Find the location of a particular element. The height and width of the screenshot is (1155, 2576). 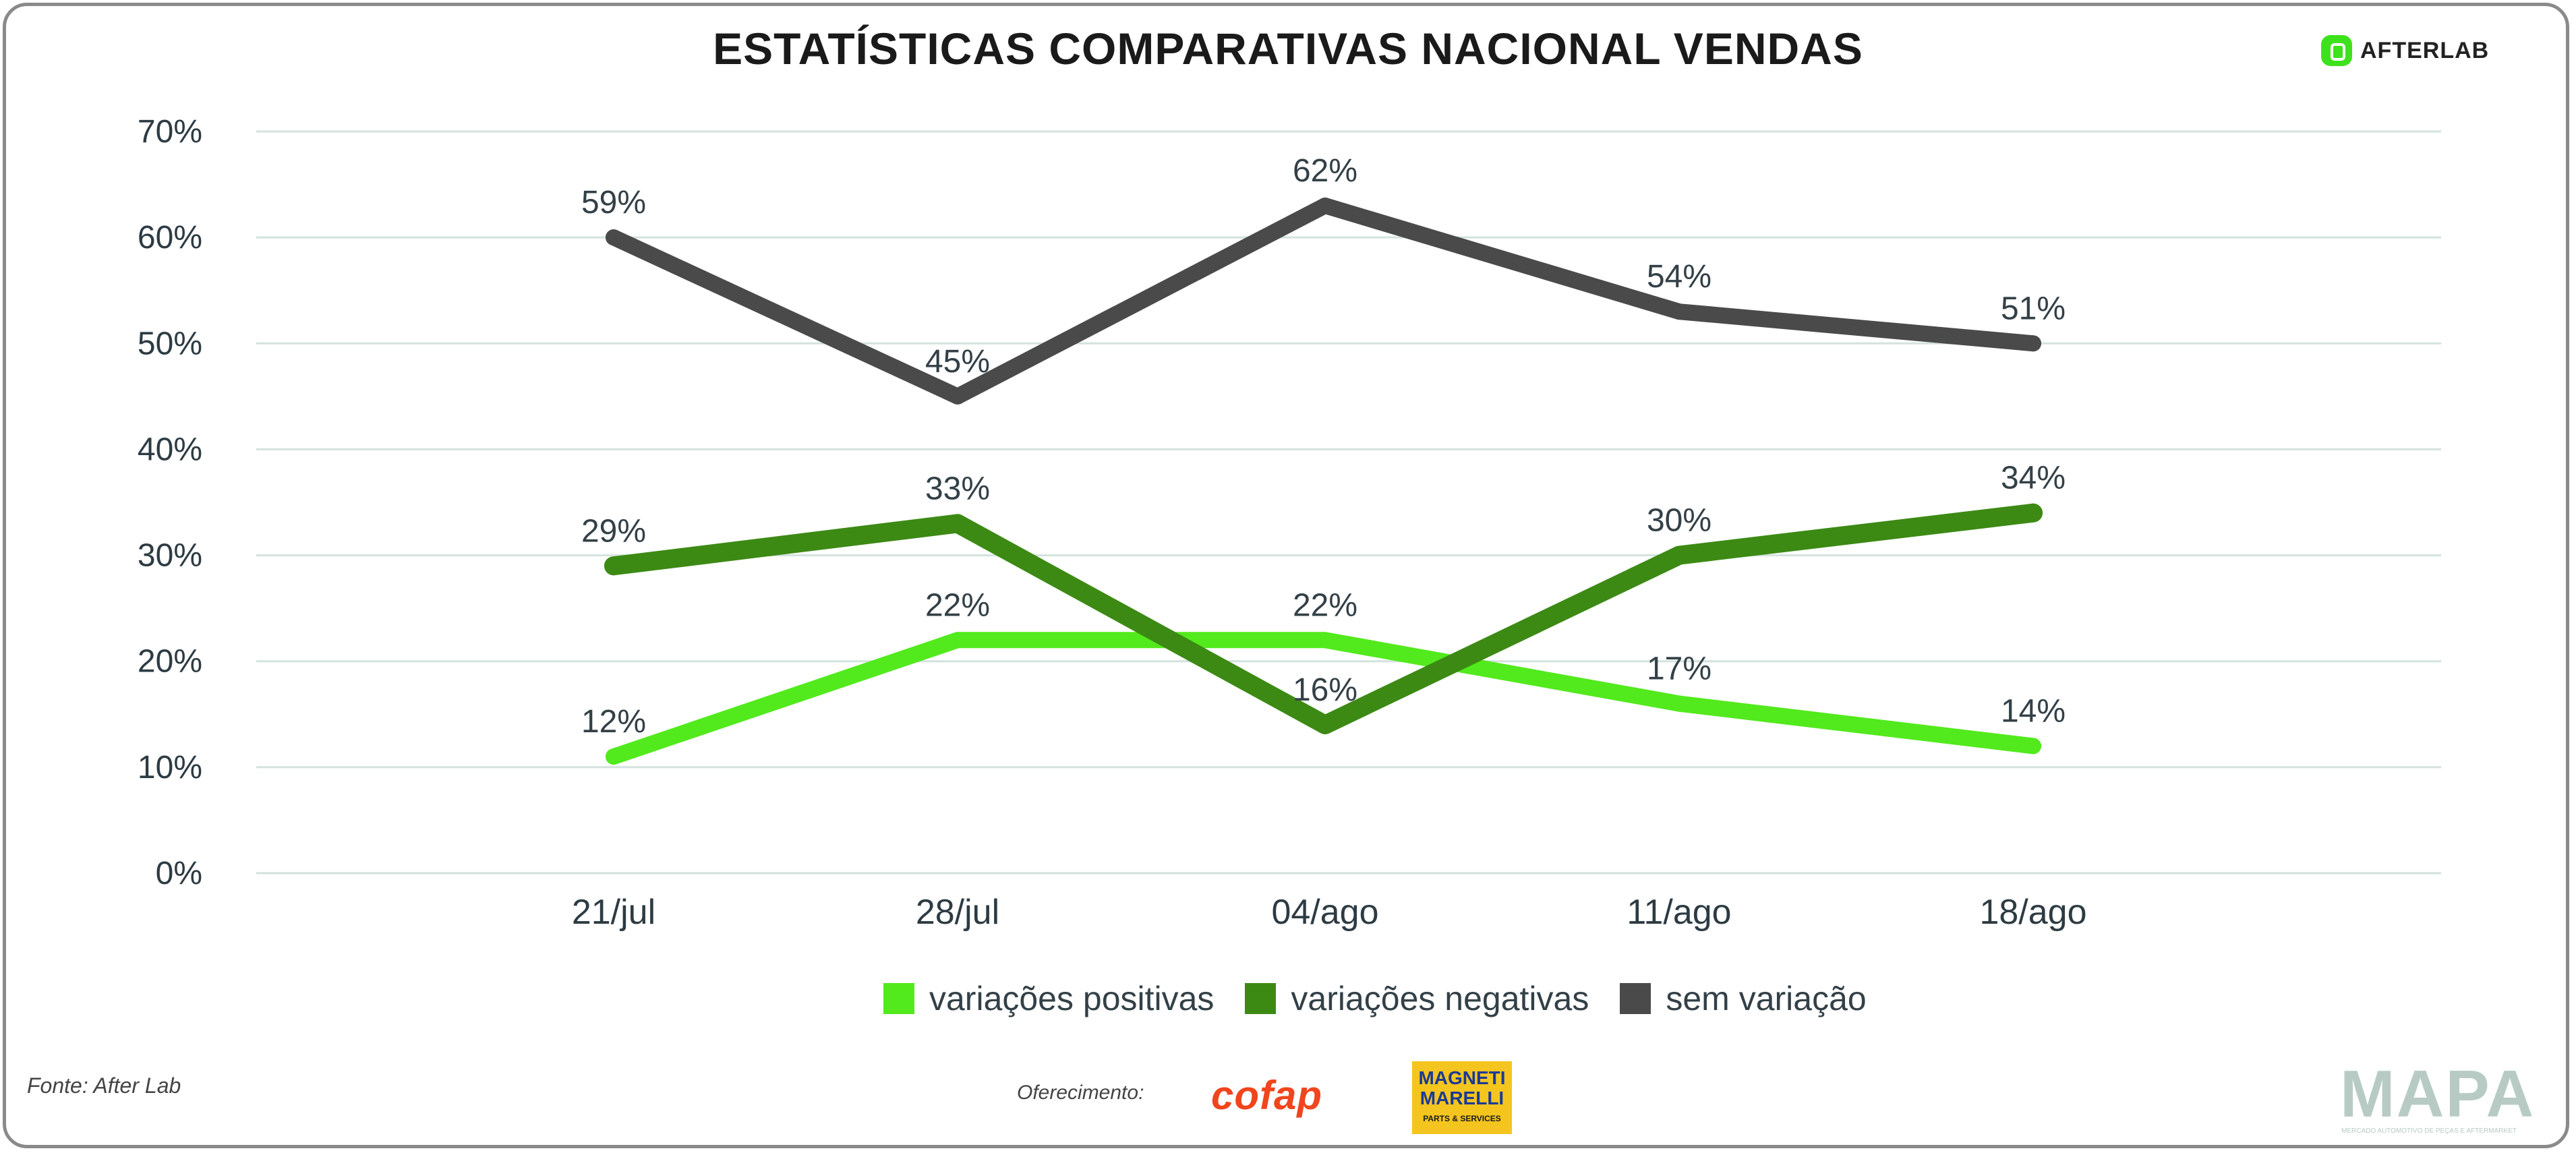

legend-item-positive: variações positivas is located at coordinates (1048, 998).